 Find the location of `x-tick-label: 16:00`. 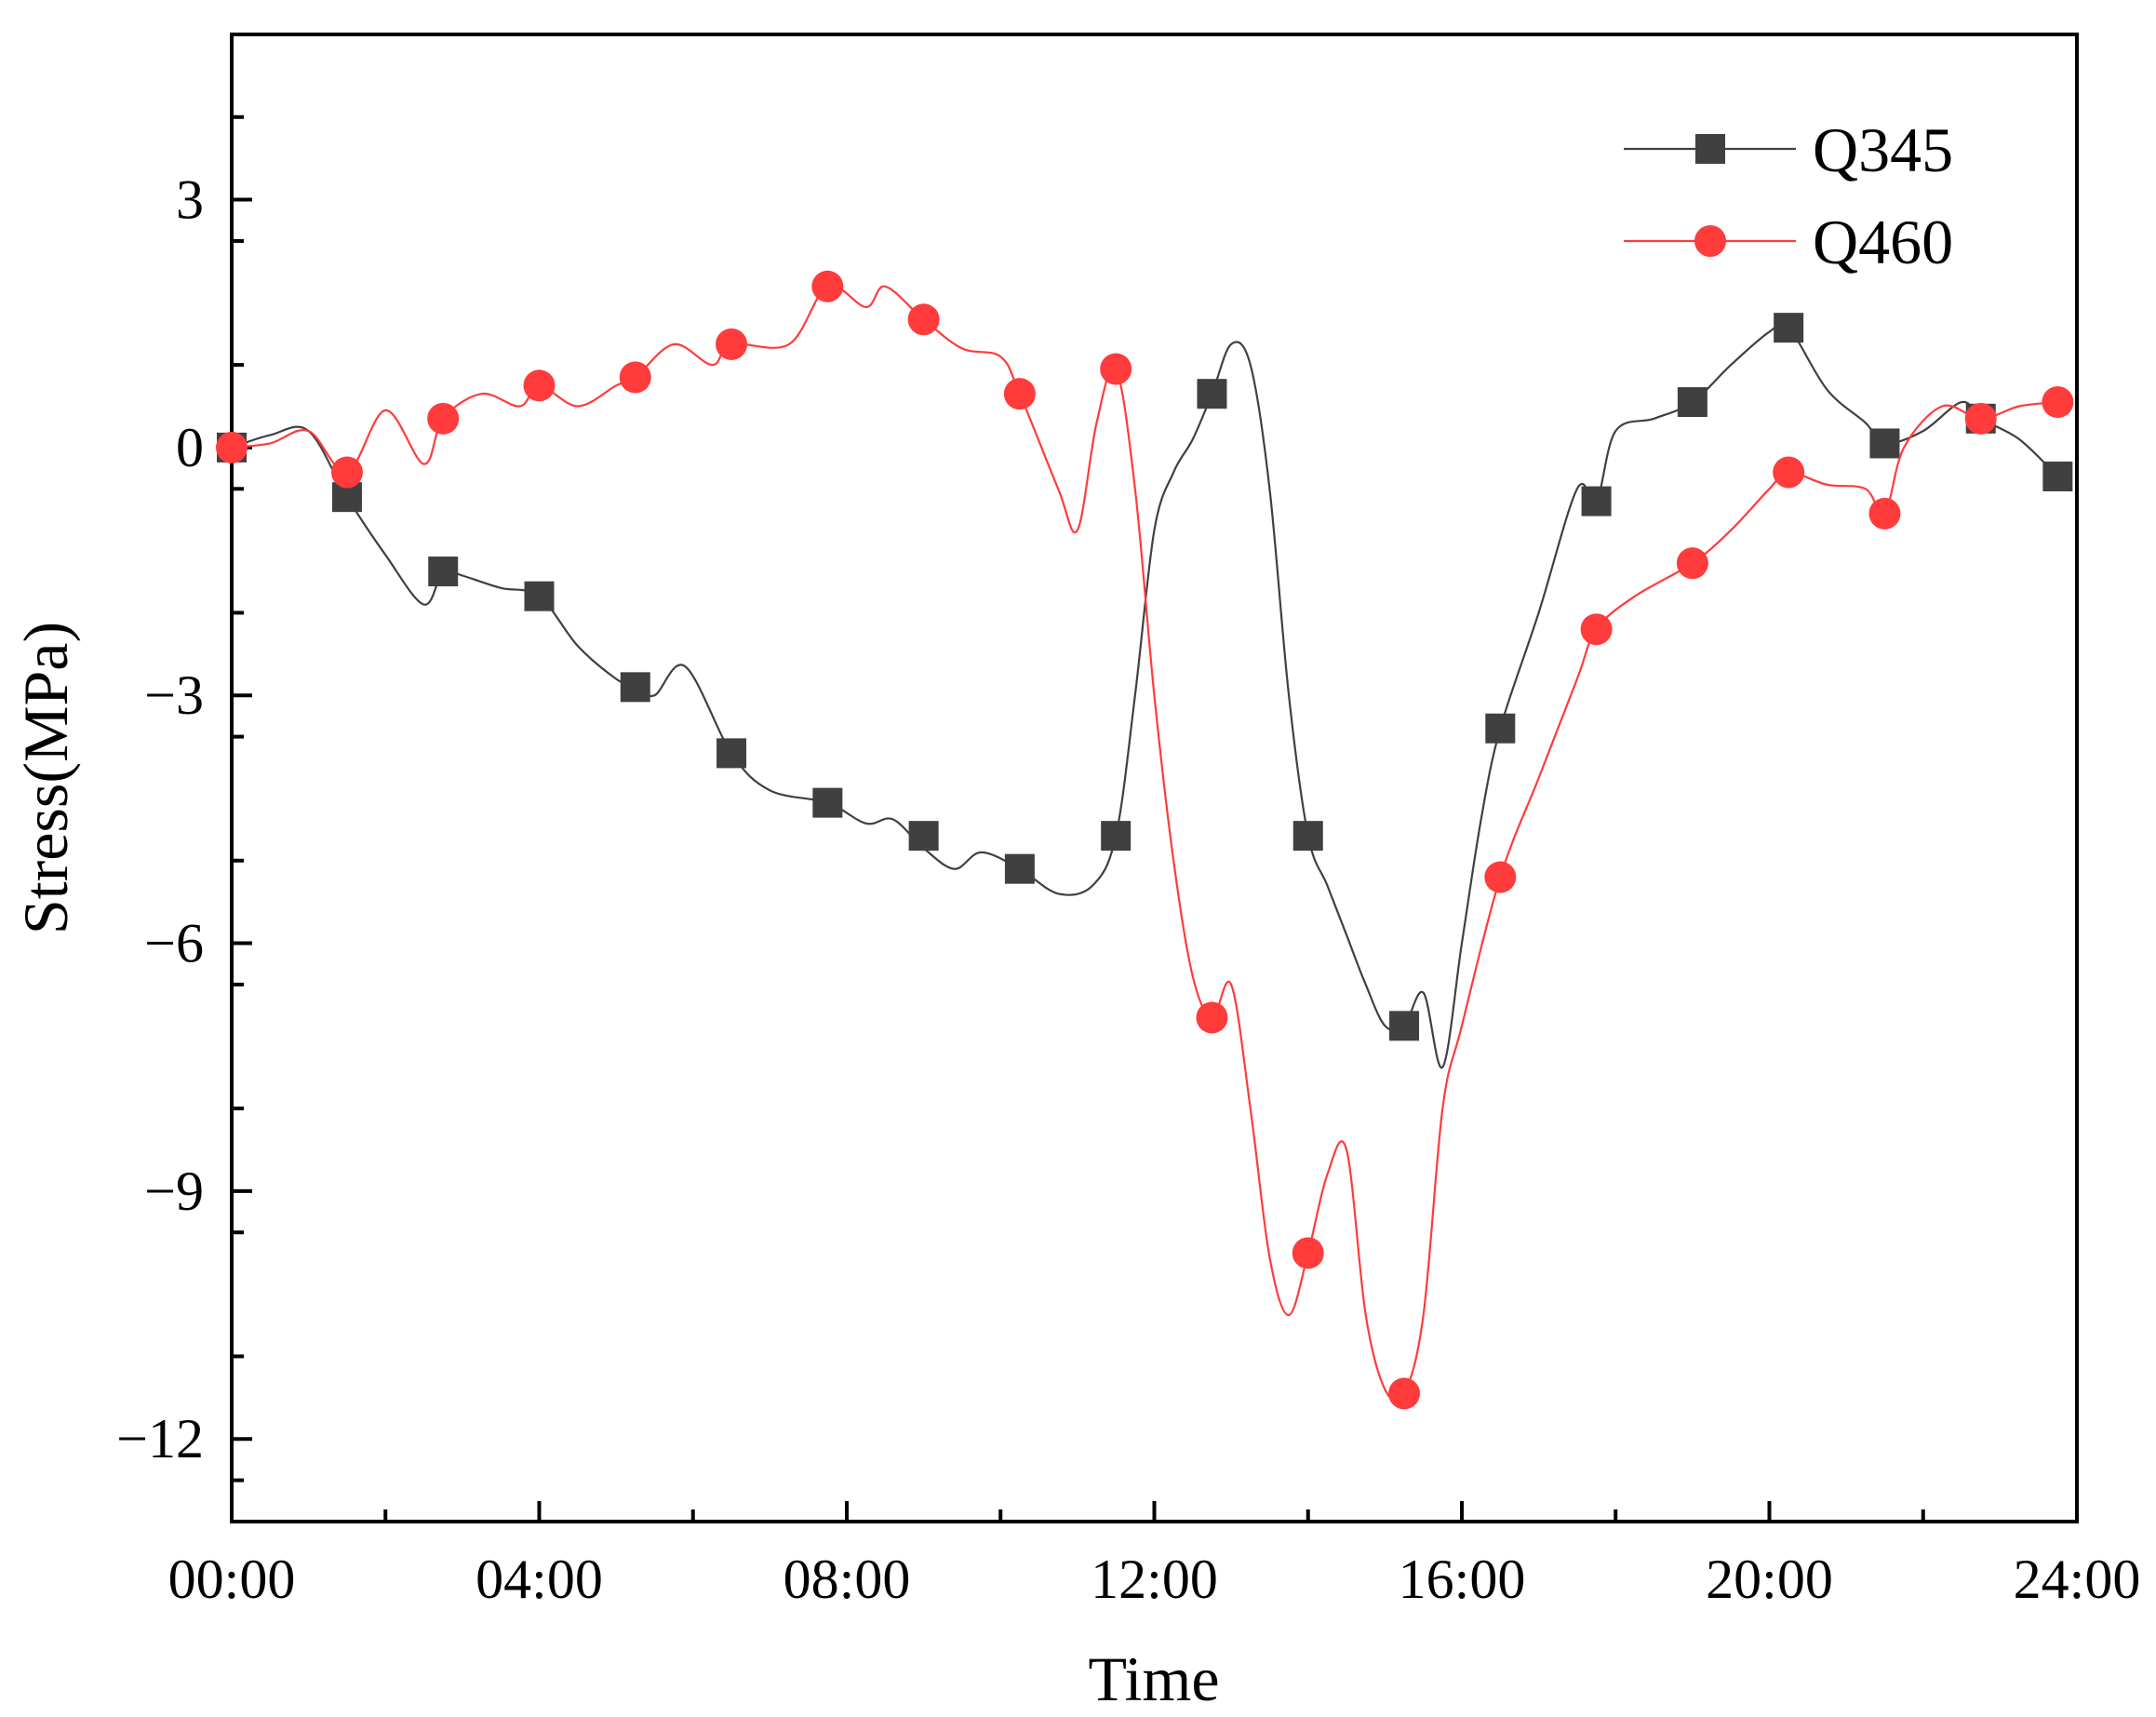

x-tick-label: 16:00 is located at coordinates (1462, 1579).